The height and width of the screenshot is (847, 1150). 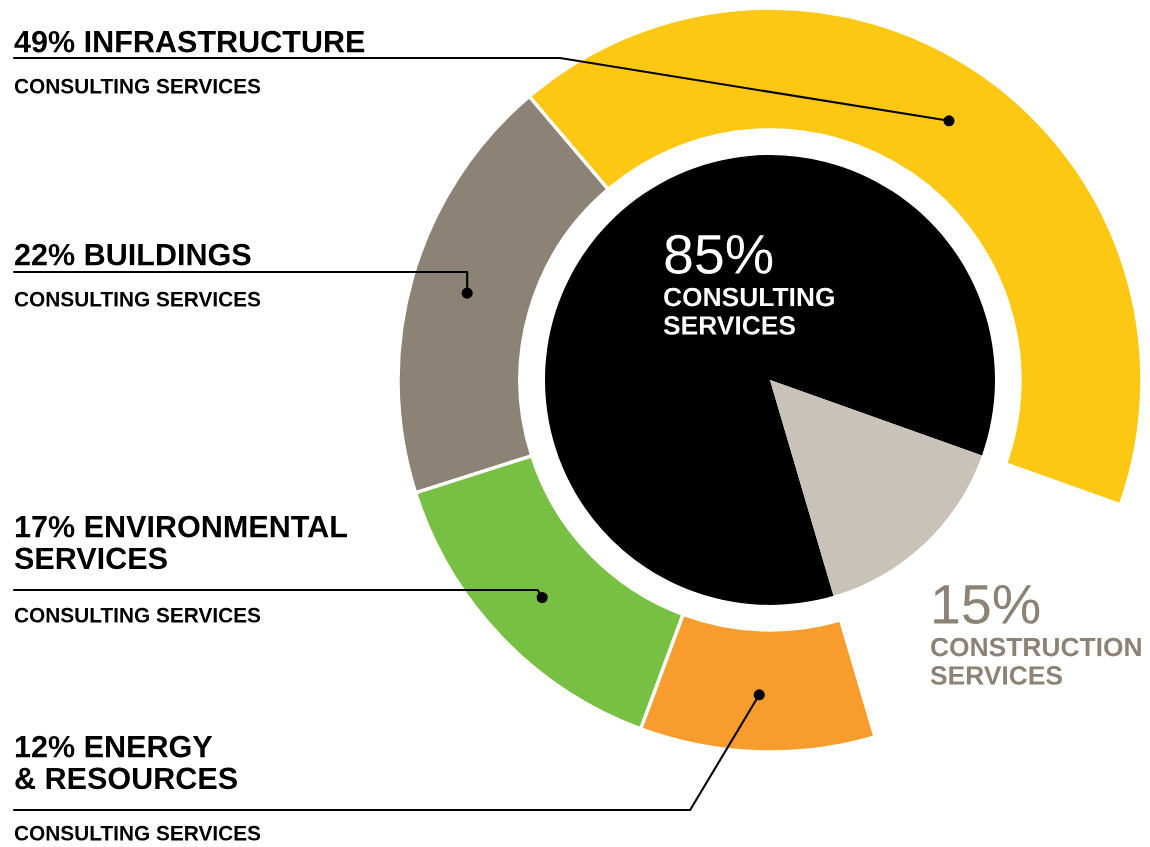 I want to click on text: 22% BUILDINGS, so click(x=133, y=254).